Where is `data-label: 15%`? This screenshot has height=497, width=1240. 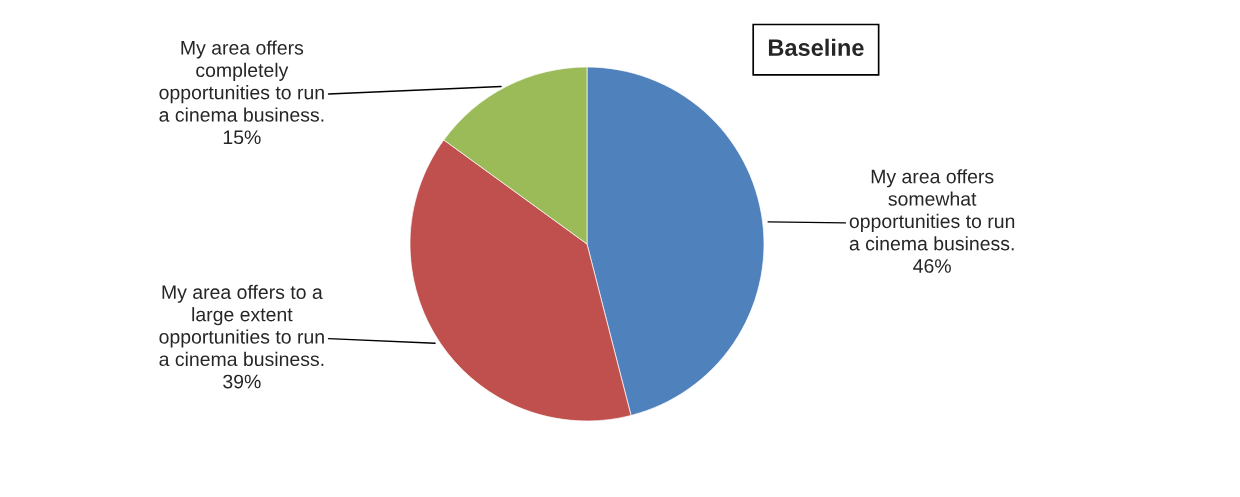 data-label: 15% is located at coordinates (242, 137).